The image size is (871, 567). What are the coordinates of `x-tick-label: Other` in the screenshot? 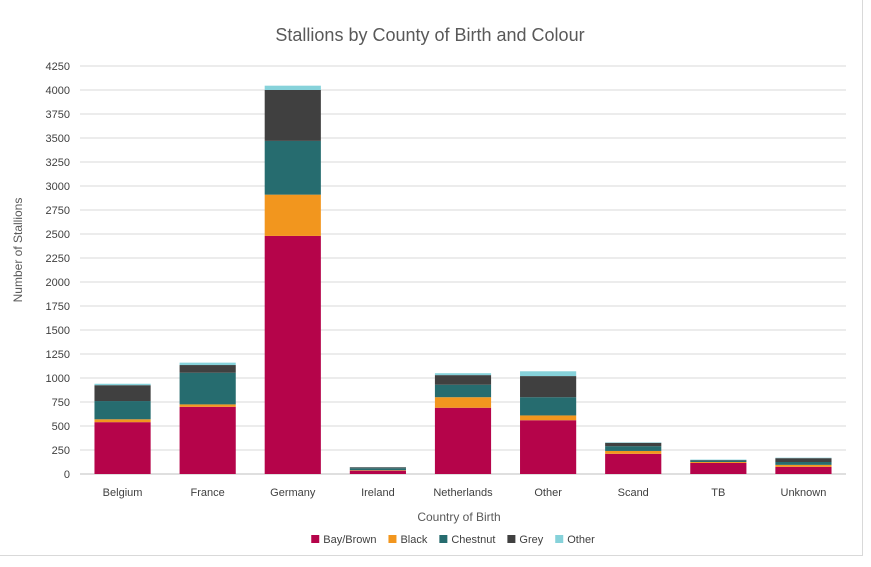 It's located at (548, 493).